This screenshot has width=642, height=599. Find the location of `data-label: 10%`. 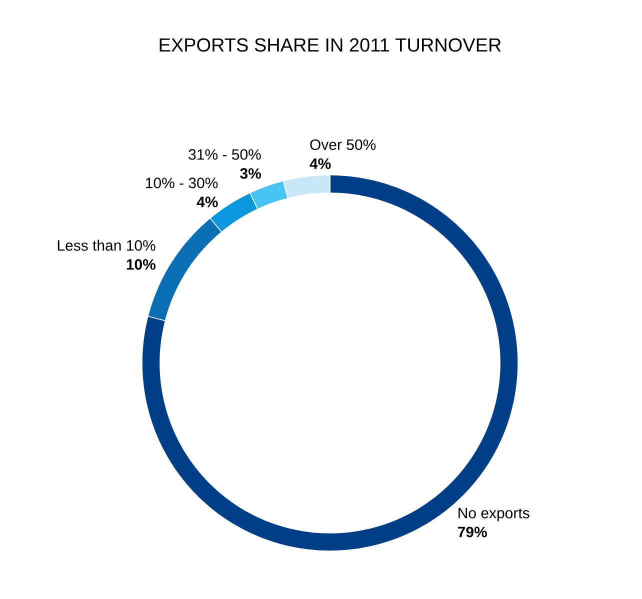

data-label: 10% is located at coordinates (141, 264).